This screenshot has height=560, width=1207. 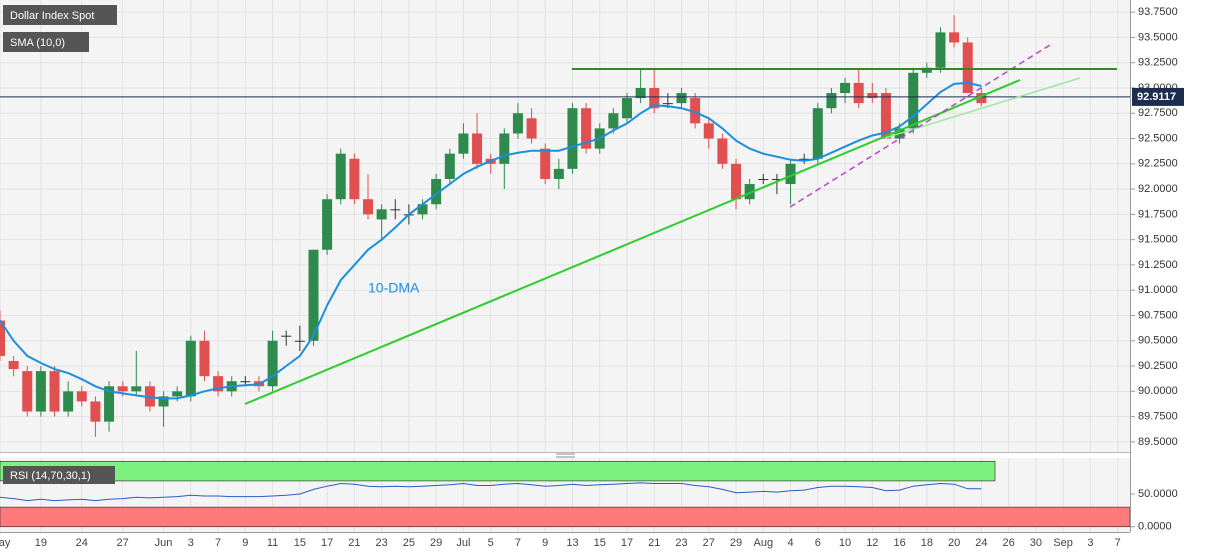 I want to click on x-tick-label: 6, so click(x=818, y=543).